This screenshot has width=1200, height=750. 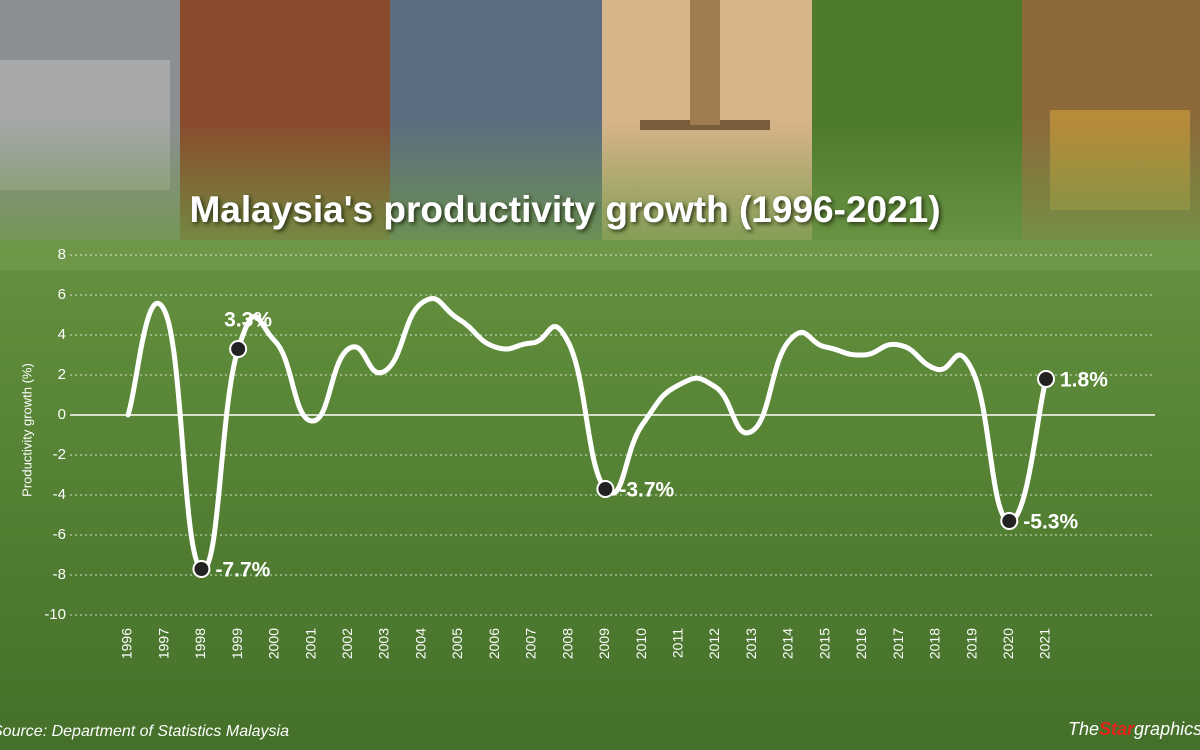 What do you see at coordinates (1050, 522) in the screenshot?
I see `value-label: -5.3%` at bounding box center [1050, 522].